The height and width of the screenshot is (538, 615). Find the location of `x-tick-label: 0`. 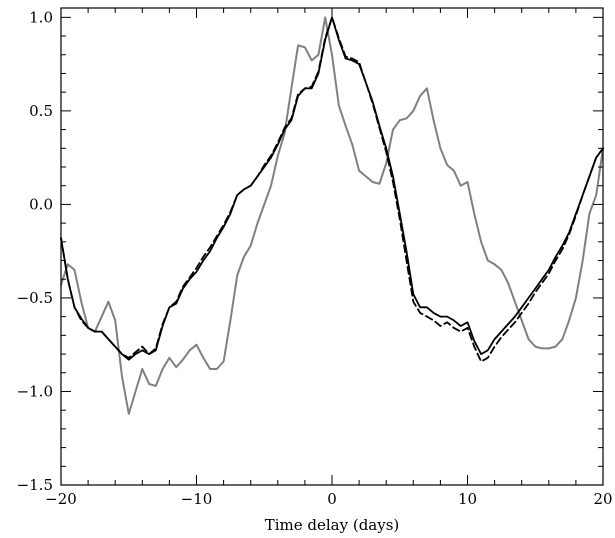

x-tick-label: 0 is located at coordinates (332, 499).